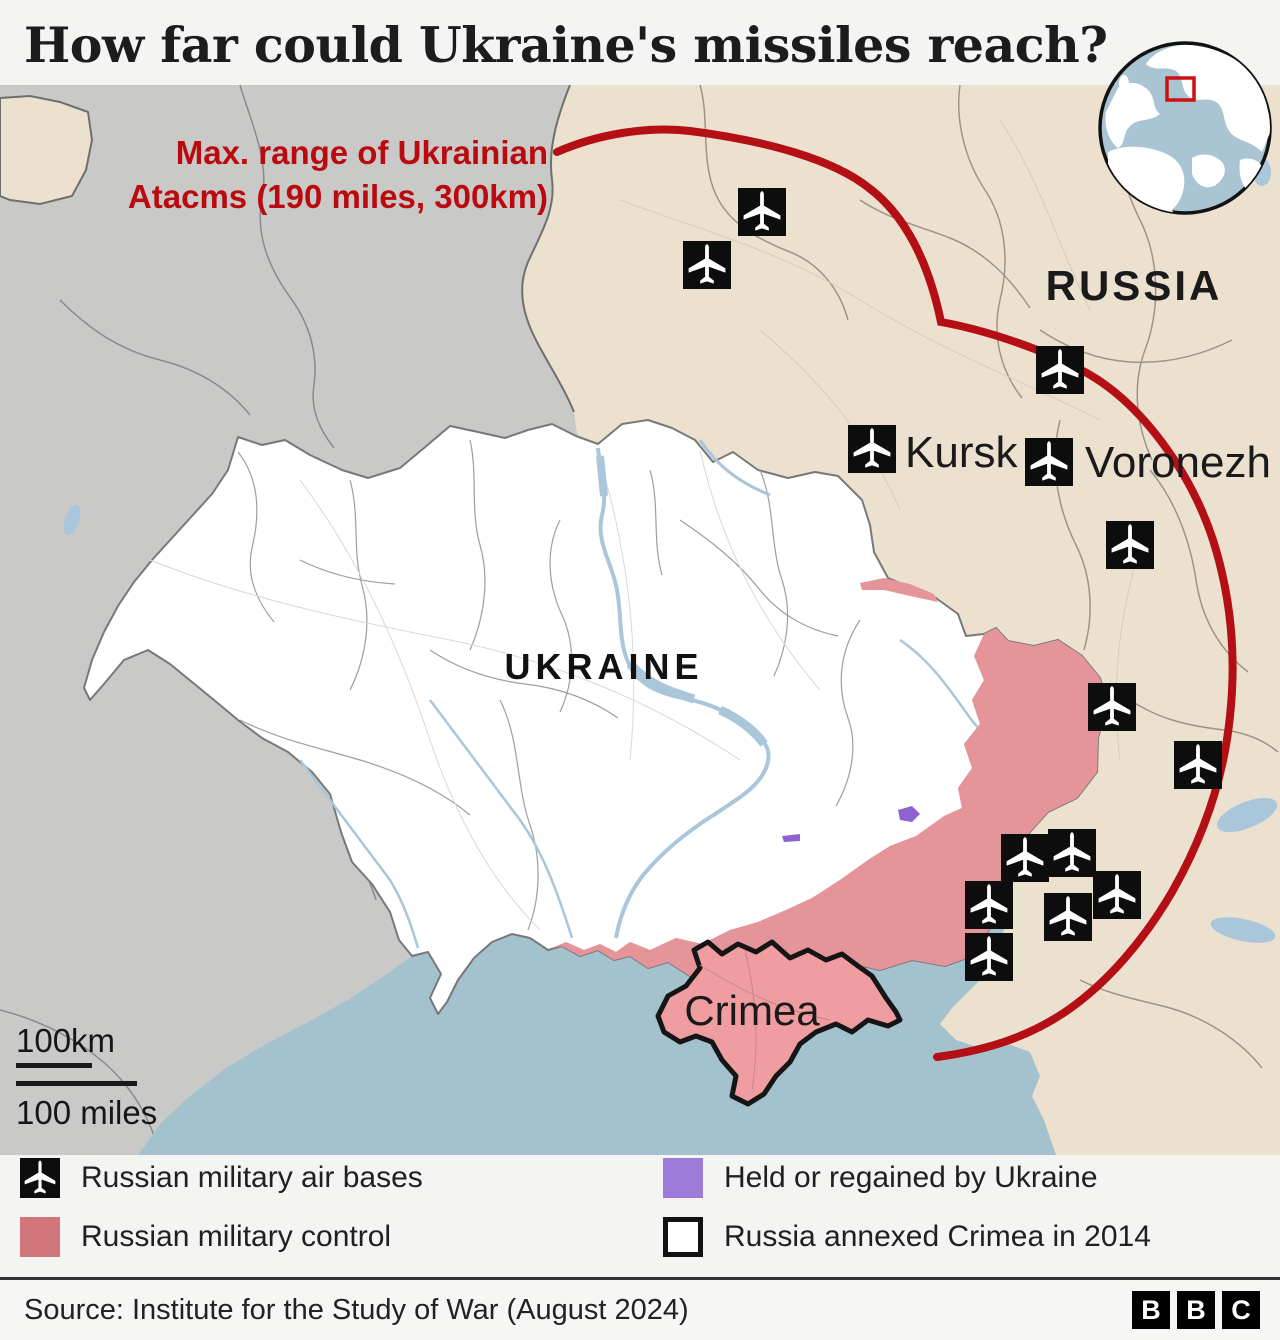 The width and height of the screenshot is (1280, 1340). Describe the element at coordinates (236, 1236) in the screenshot. I see `legend-label: Russian military control` at that location.